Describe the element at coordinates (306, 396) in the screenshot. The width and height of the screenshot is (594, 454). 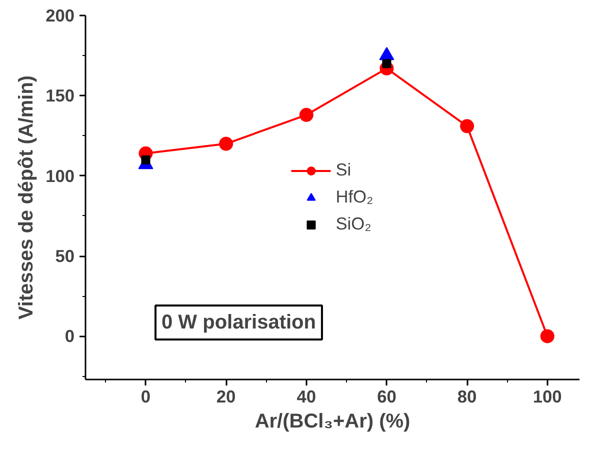
I see `x-tick-label: 40` at that location.